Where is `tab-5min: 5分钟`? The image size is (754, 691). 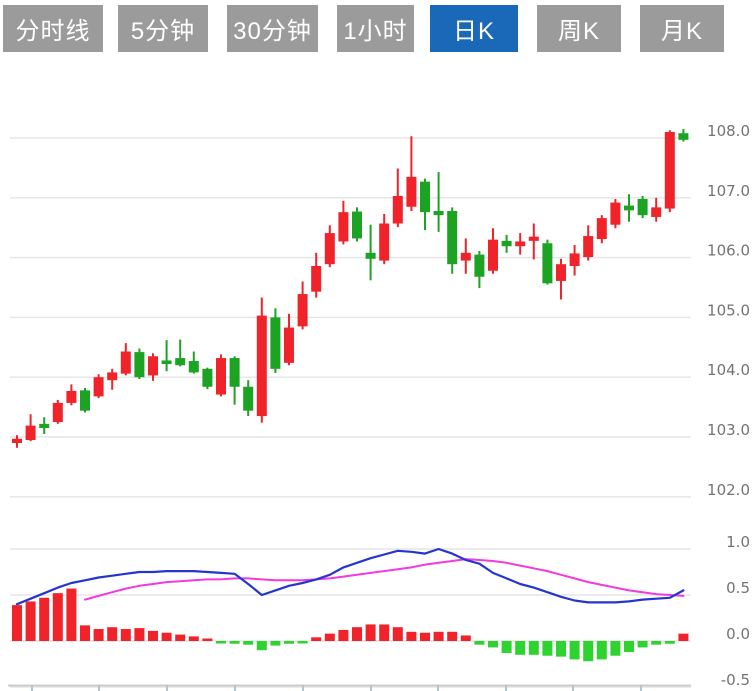
tab-5min: 5分钟 is located at coordinates (163, 28).